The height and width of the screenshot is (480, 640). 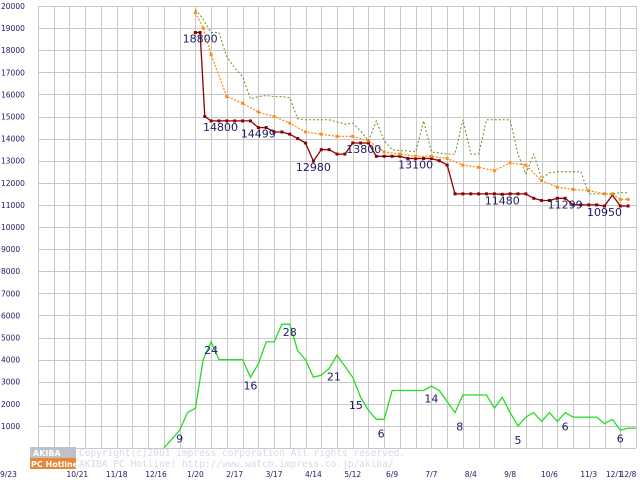 I want to click on y-tick-label: 7000, so click(x=10, y=293).